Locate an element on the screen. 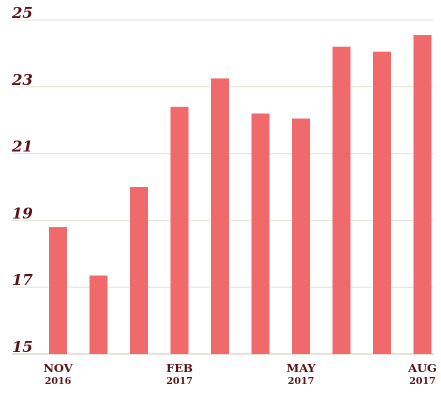  x-tick-label-year: 2016 is located at coordinates (58, 381).